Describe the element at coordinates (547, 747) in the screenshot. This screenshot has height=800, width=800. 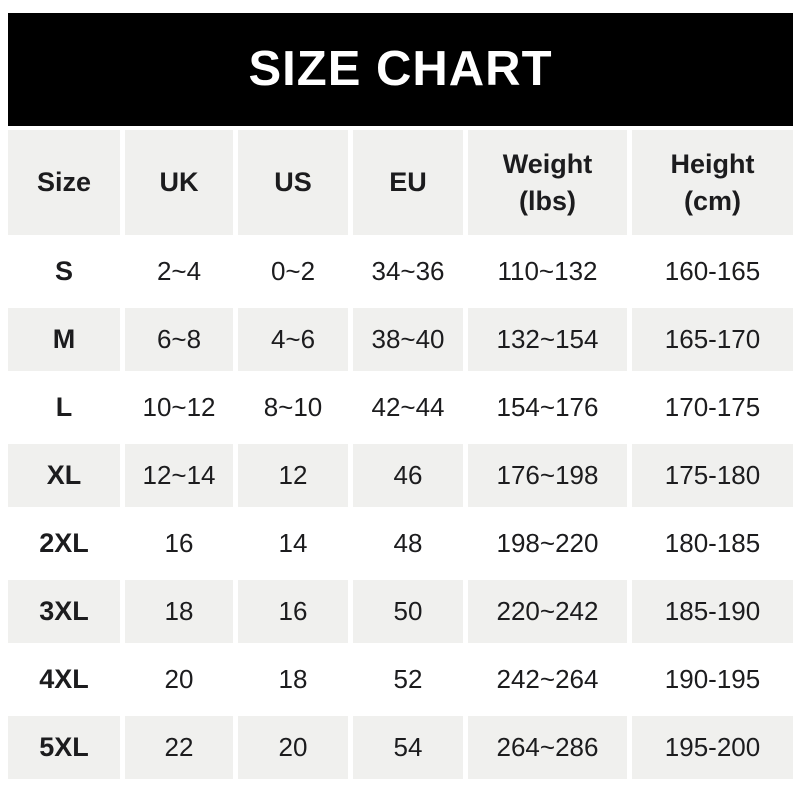
I see `cell-5xl-weight-lbs: 264~286` at that location.